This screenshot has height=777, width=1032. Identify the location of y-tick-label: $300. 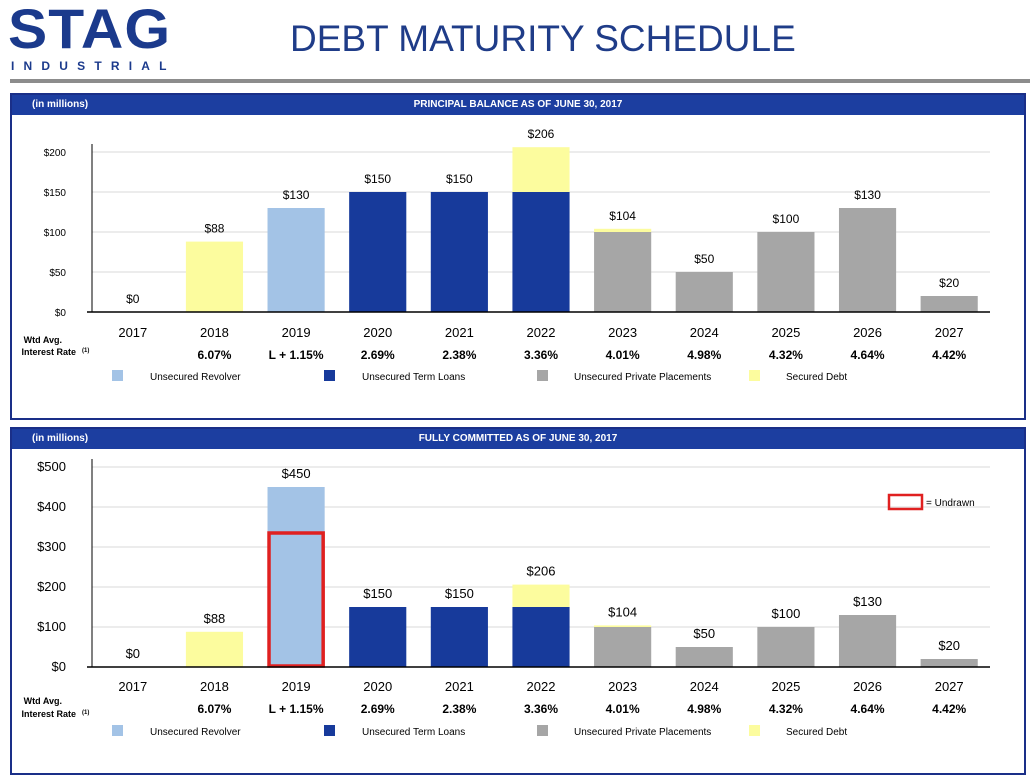
(51, 546).